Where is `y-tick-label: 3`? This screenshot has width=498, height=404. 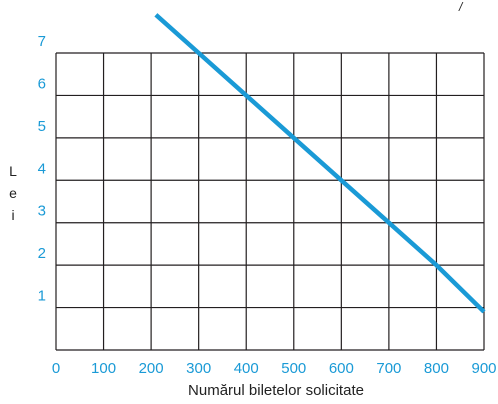 y-tick-label: 3 is located at coordinates (42, 211).